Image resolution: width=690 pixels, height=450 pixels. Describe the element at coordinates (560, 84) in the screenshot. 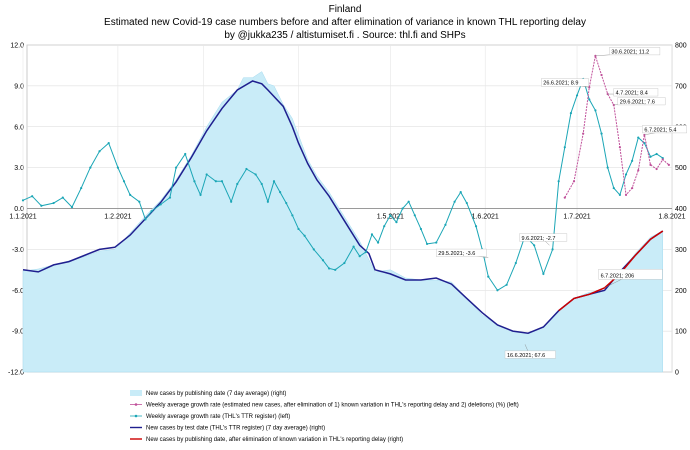

I see `annotation-label: 26.6.2021; 8.9` at that location.